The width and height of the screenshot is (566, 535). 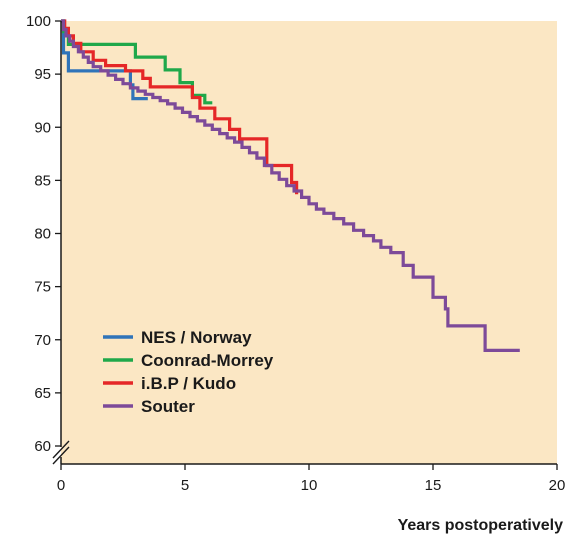 I want to click on x-tick-label: 5, so click(x=185, y=485).